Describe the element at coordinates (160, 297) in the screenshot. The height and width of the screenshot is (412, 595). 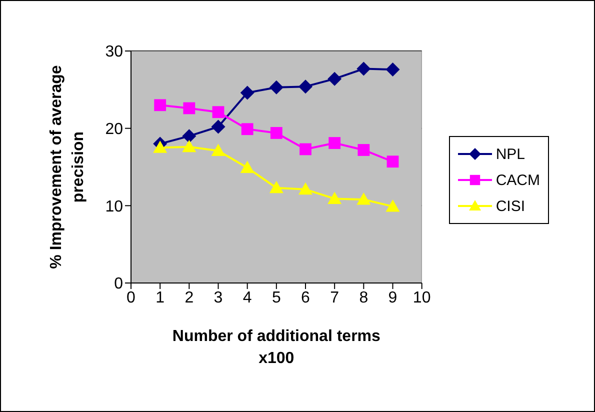
I see `x-tick-label: 1` at that location.